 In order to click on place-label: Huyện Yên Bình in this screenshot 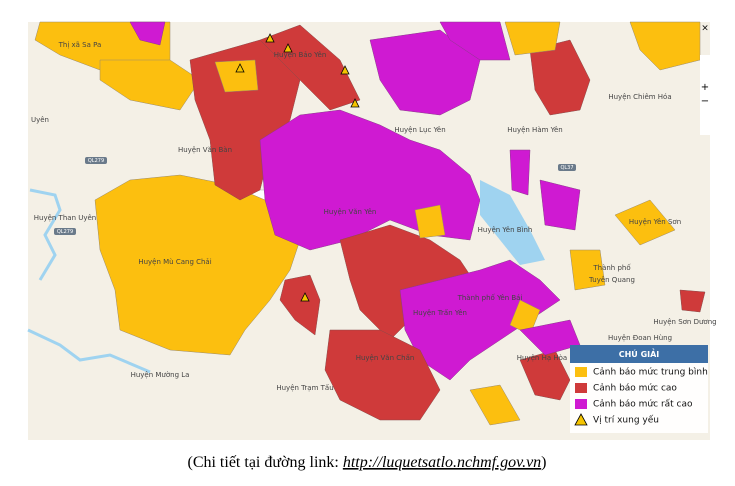, I will do `click(505, 230)`.